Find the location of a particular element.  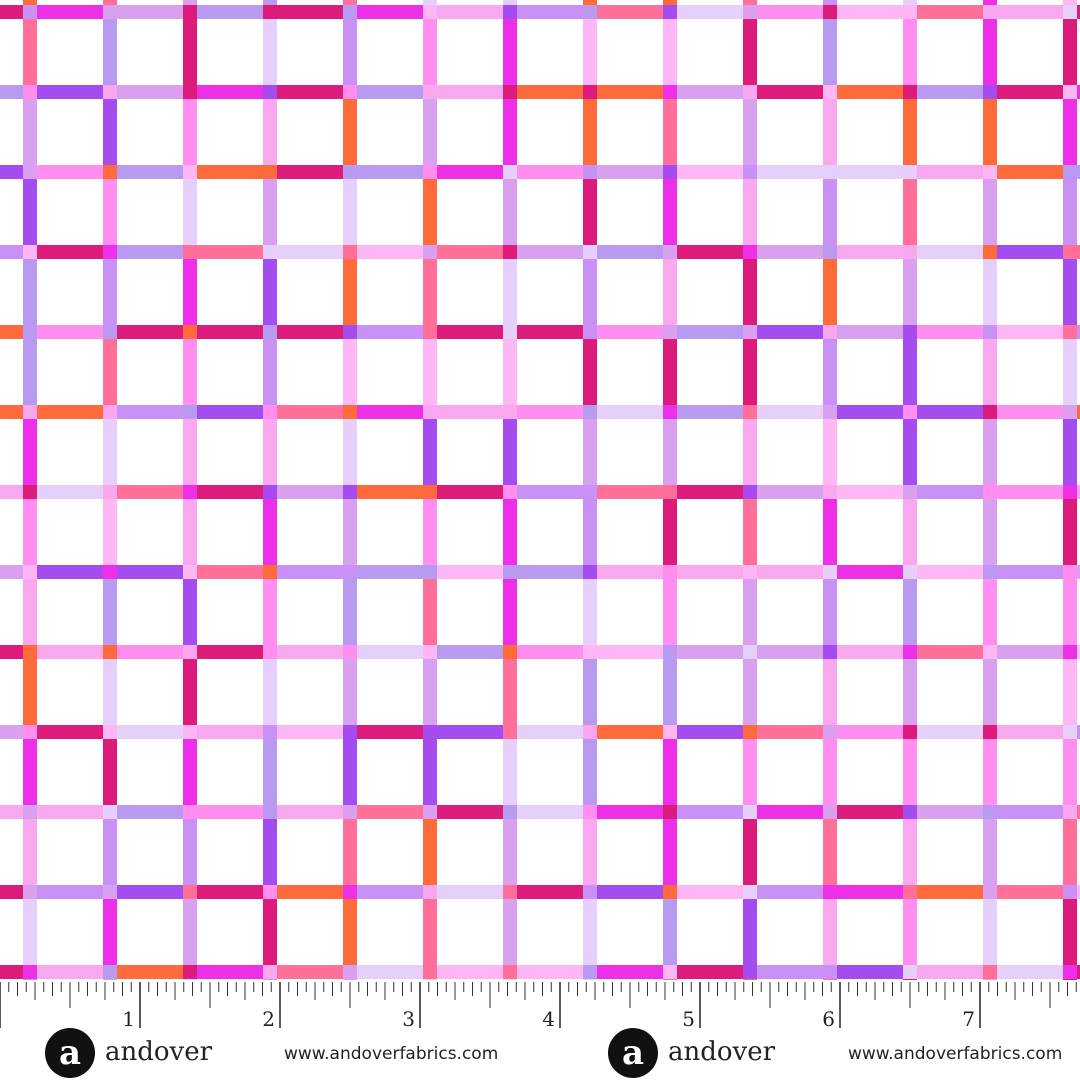

url: www.andoverfabrics.com is located at coordinates (391, 1054).